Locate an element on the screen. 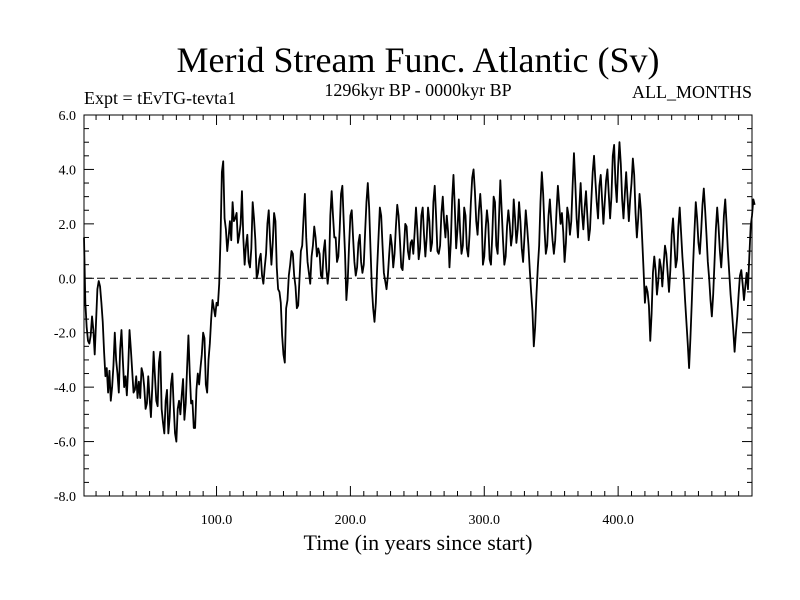 This screenshot has width=800, height=600. y-tick-label: 4.0 is located at coordinates (68, 170).